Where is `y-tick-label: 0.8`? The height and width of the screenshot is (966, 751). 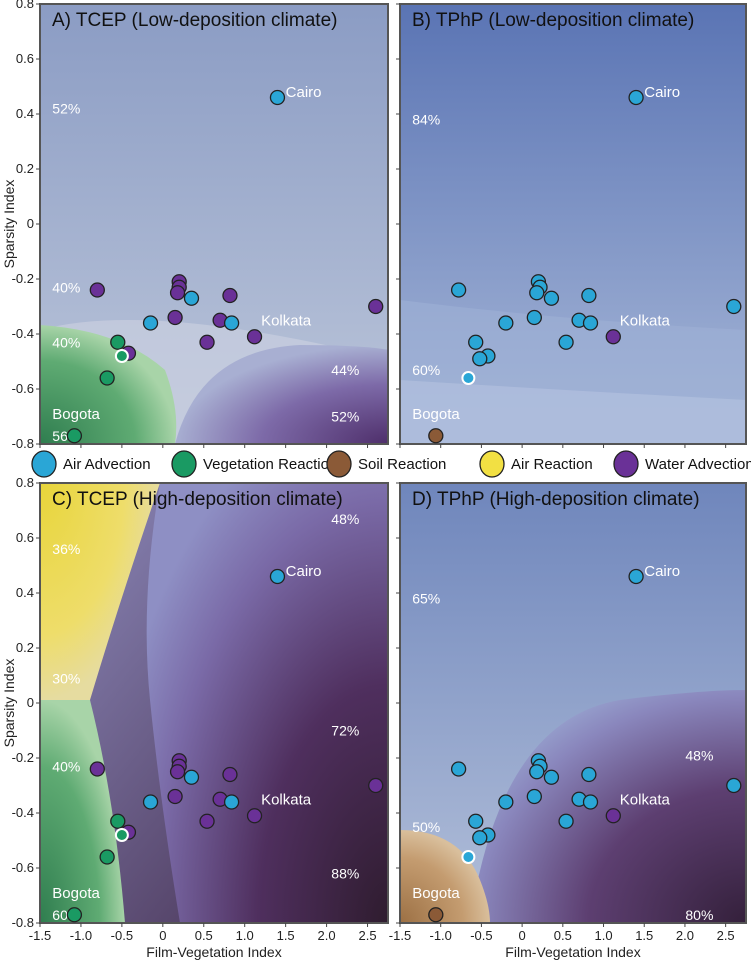 y-tick-label: 0.8 is located at coordinates (25, 5).